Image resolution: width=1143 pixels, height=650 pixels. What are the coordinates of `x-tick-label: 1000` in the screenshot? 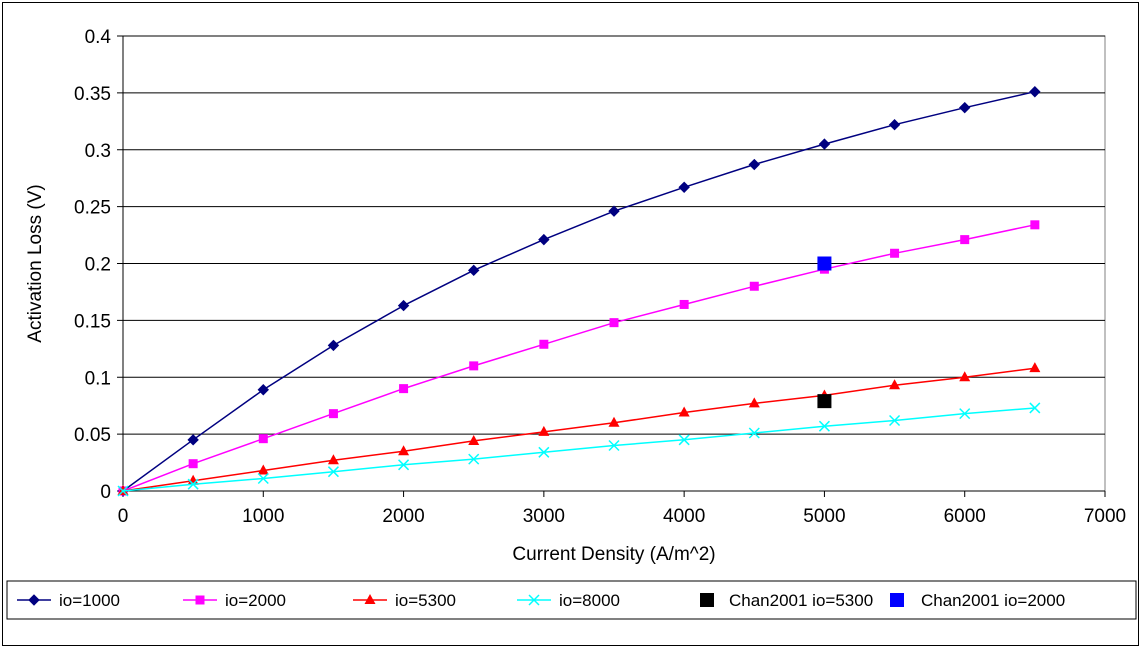 It's located at (263, 516).